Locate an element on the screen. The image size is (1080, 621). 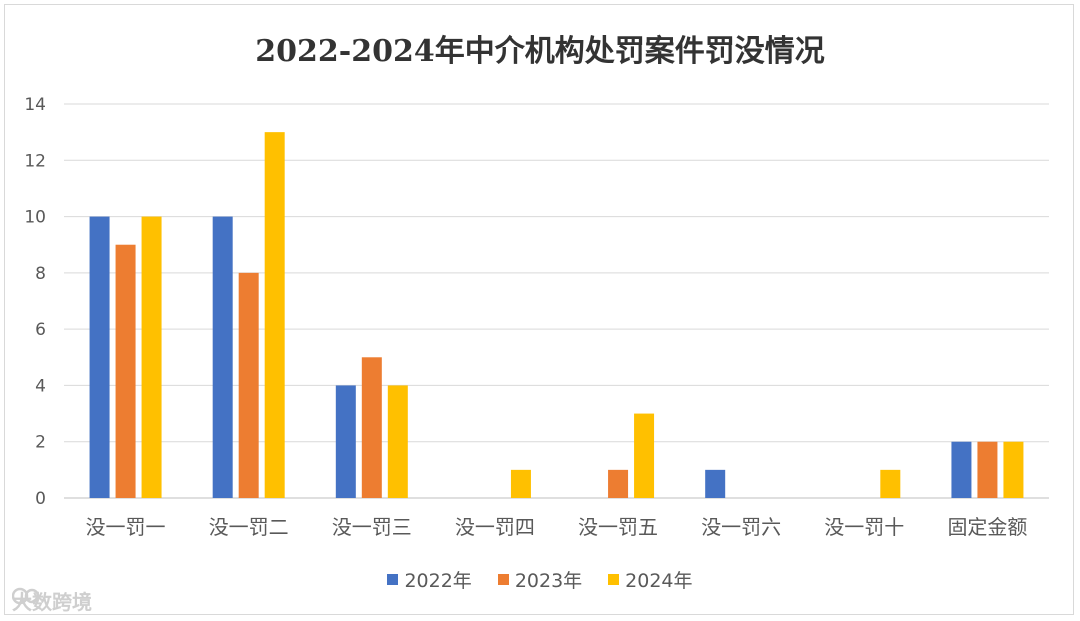
legend-item-2023: 2023年 is located at coordinates (540, 579).